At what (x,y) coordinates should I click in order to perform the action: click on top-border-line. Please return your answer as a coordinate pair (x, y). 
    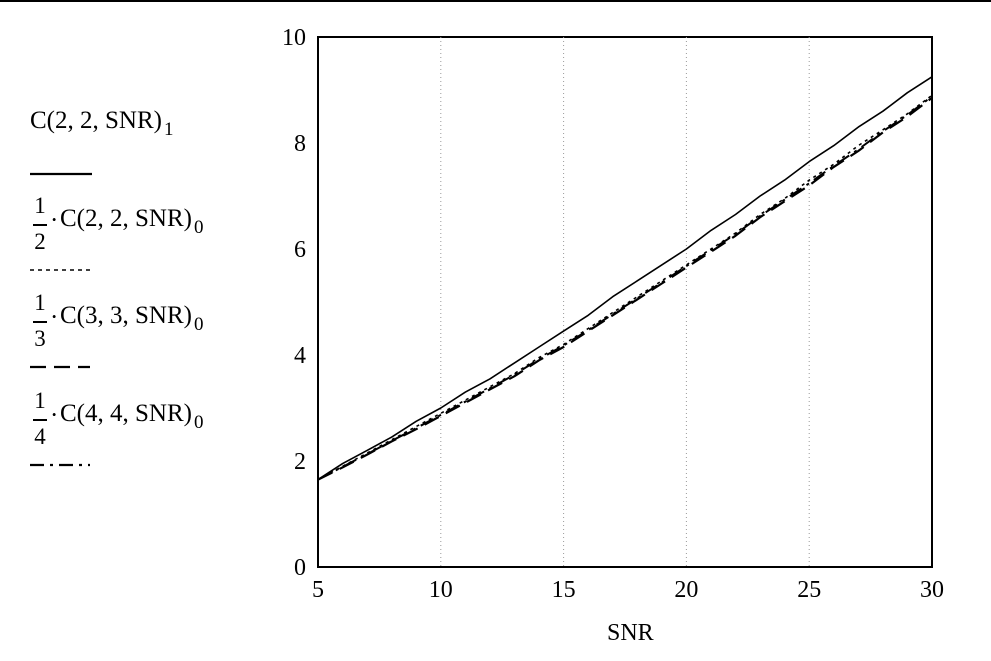
    Looking at the image, I should click on (495, 1).